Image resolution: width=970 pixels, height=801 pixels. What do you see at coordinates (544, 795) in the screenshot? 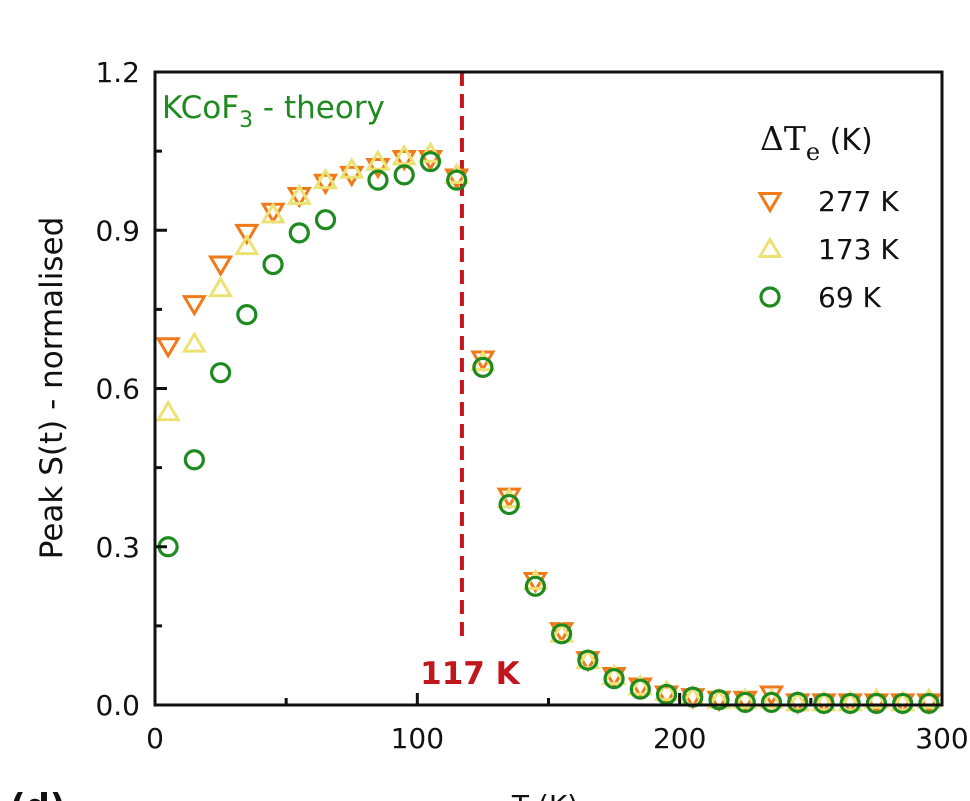
I see `x-axis-label: T (K)` at bounding box center [544, 795].